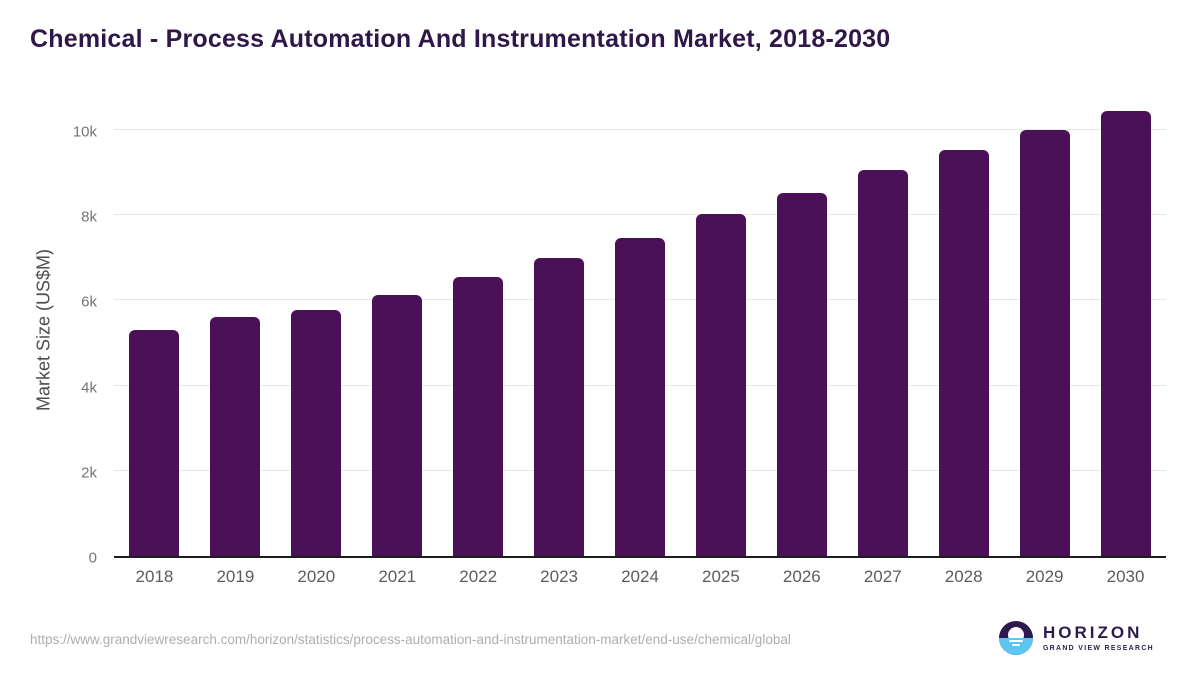 This screenshot has height=675, width=1200. I want to click on y-tick-label-8k: 8k, so click(89, 217).